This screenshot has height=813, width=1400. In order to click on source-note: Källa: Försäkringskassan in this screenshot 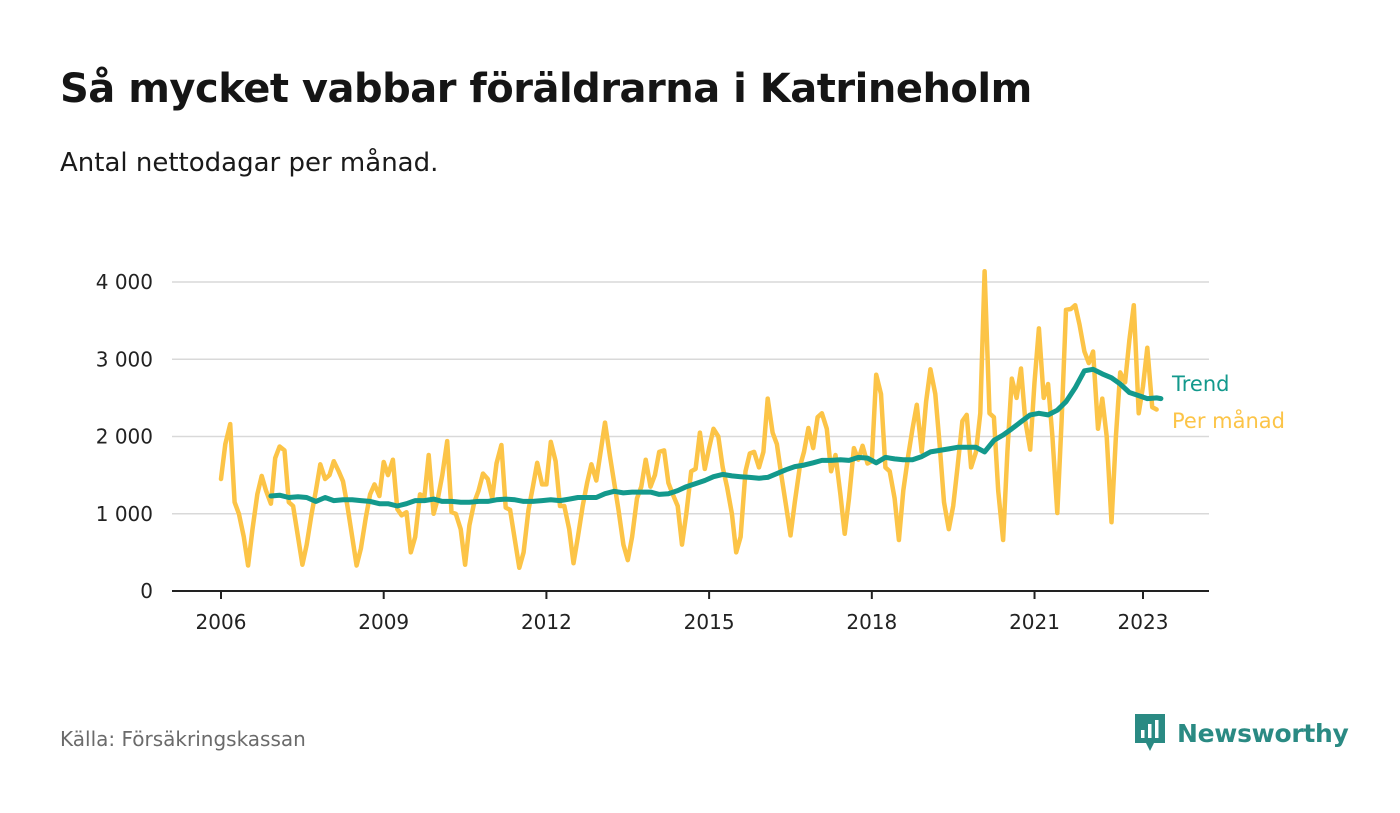, I will do `click(183, 739)`.